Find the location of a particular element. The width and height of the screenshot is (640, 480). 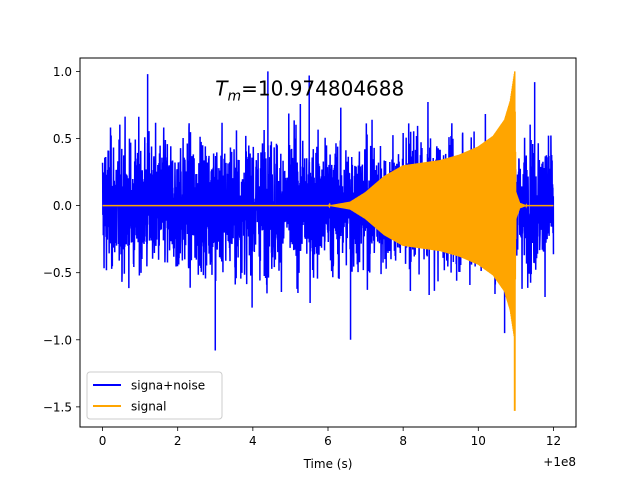

x-tick-label: 12 is located at coordinates (553, 441).